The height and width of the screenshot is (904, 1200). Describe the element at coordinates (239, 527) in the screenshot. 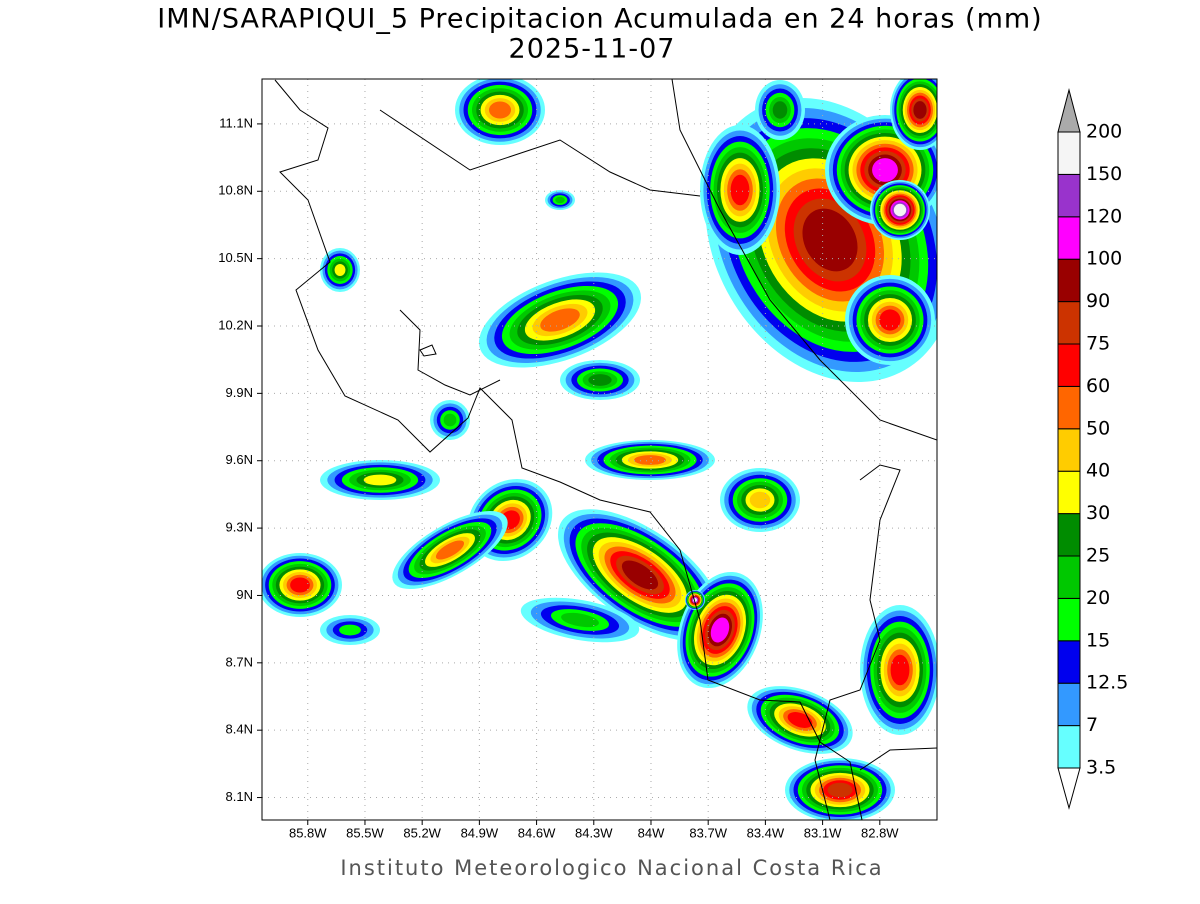

I see `y-tick-label: 9.3N` at that location.